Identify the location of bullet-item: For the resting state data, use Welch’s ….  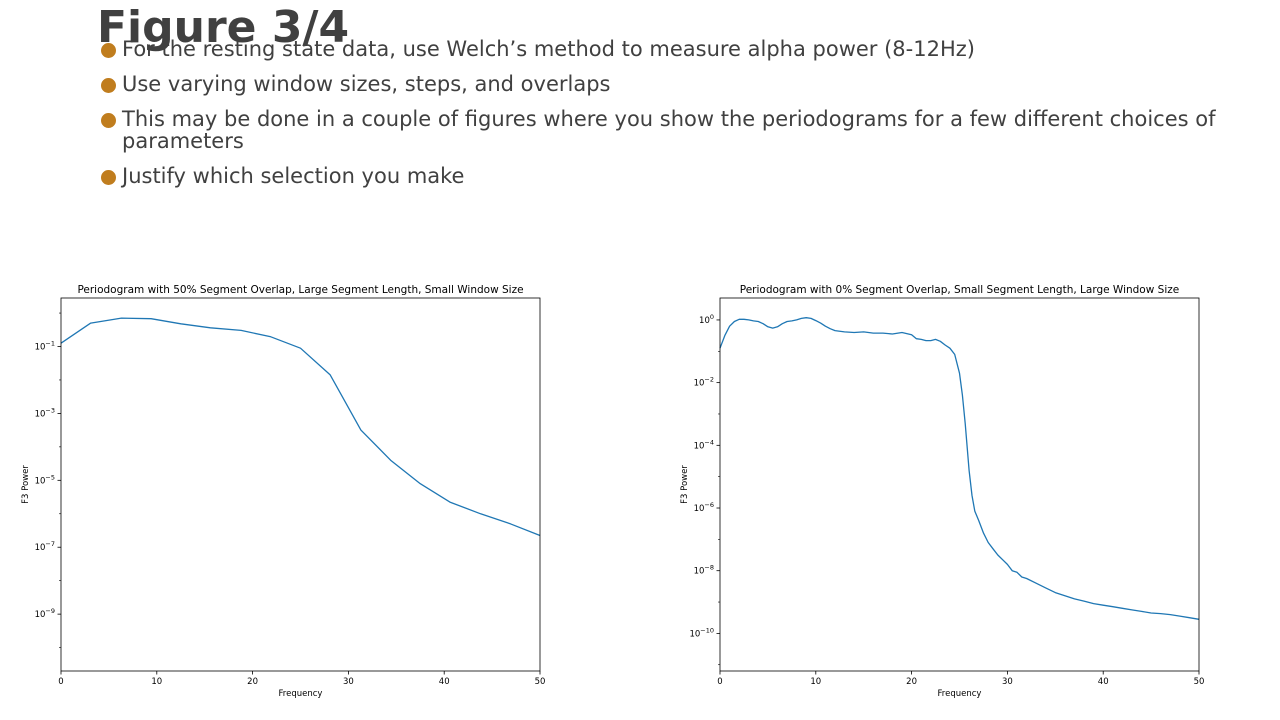
(660, 49).